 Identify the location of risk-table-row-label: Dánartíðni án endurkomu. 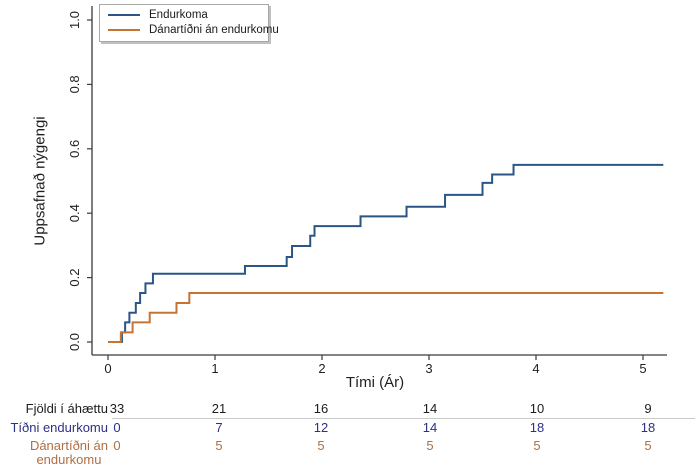
(68, 452).